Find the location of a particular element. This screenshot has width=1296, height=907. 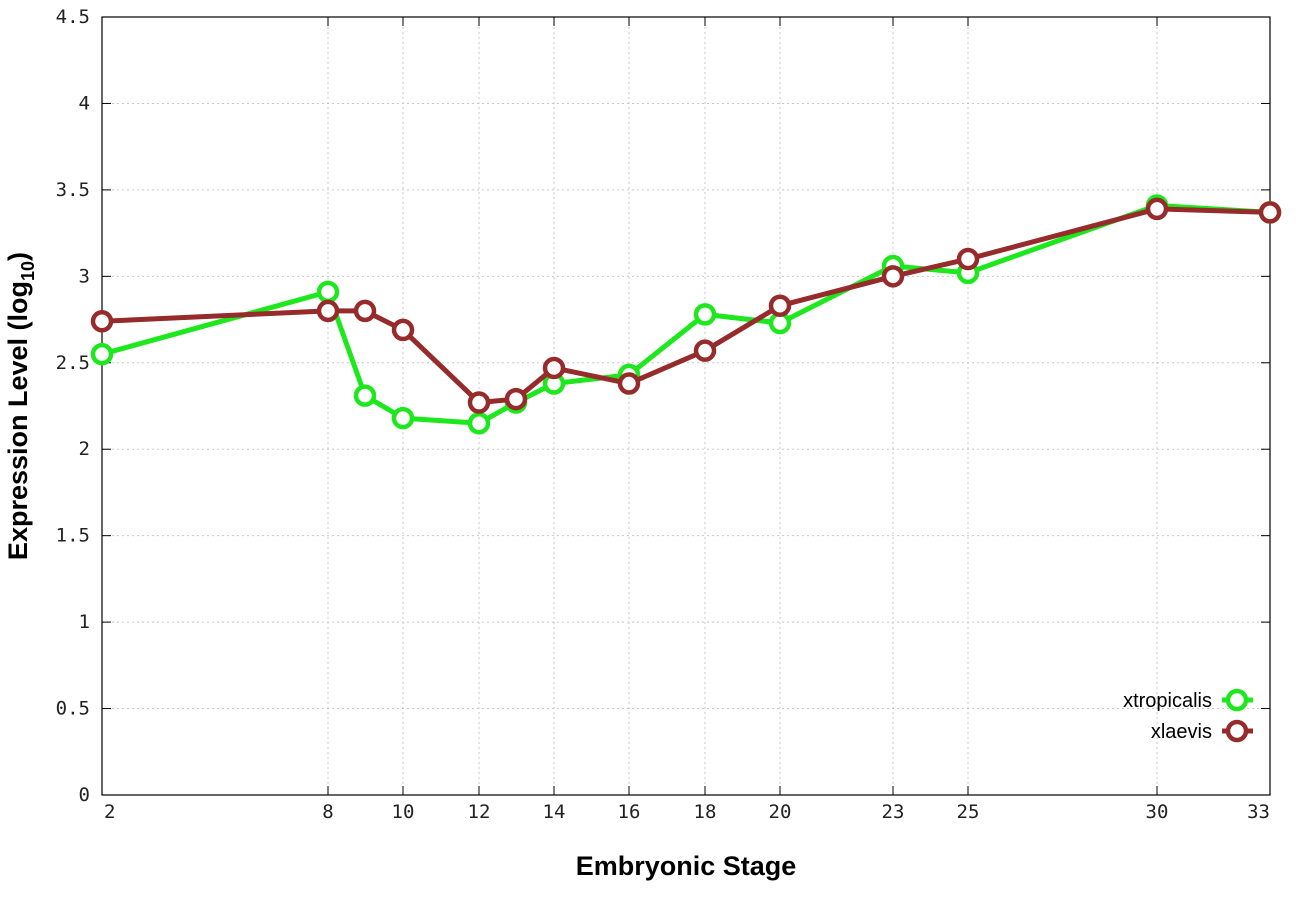

y-axis-title: Expression Level (log10) is located at coordinates (20, 406).